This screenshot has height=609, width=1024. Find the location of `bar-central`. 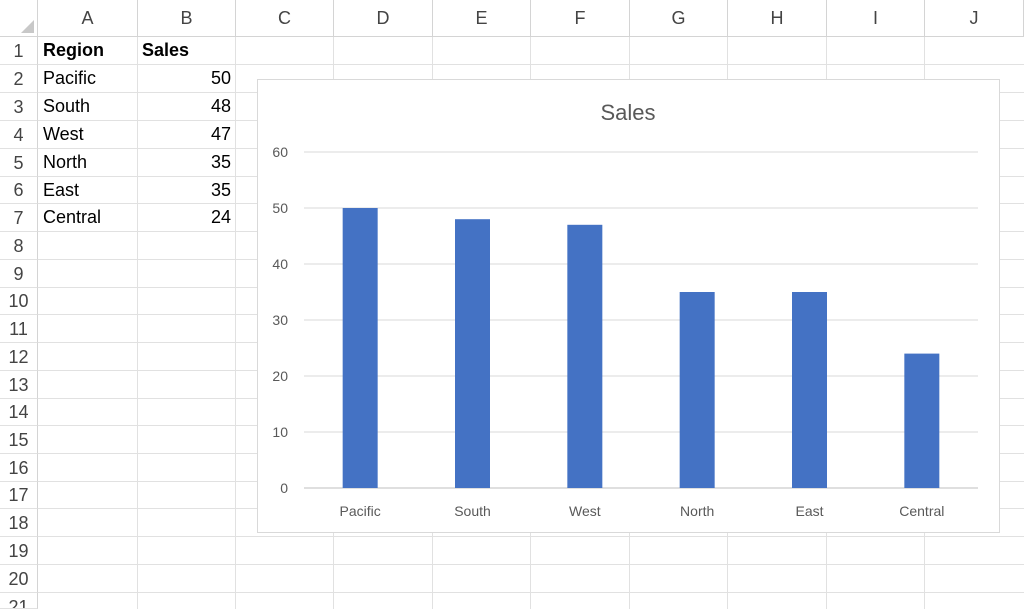

bar-central is located at coordinates (922, 420).